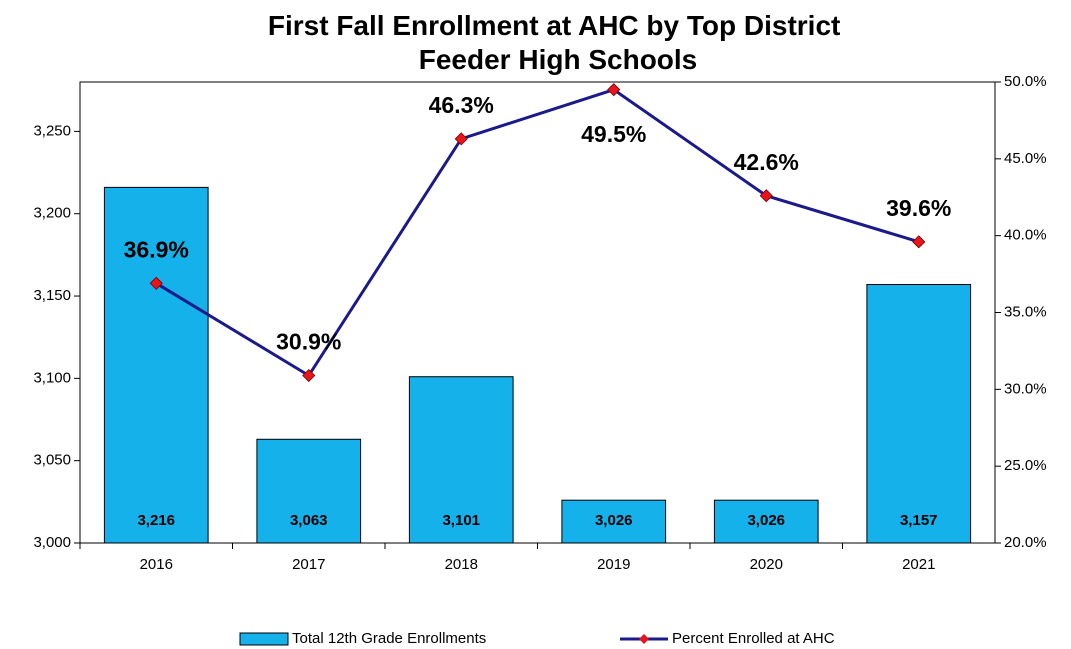 The height and width of the screenshot is (649, 1071). What do you see at coordinates (308, 342) in the screenshot?
I see `line-value-label: 30.9%` at bounding box center [308, 342].